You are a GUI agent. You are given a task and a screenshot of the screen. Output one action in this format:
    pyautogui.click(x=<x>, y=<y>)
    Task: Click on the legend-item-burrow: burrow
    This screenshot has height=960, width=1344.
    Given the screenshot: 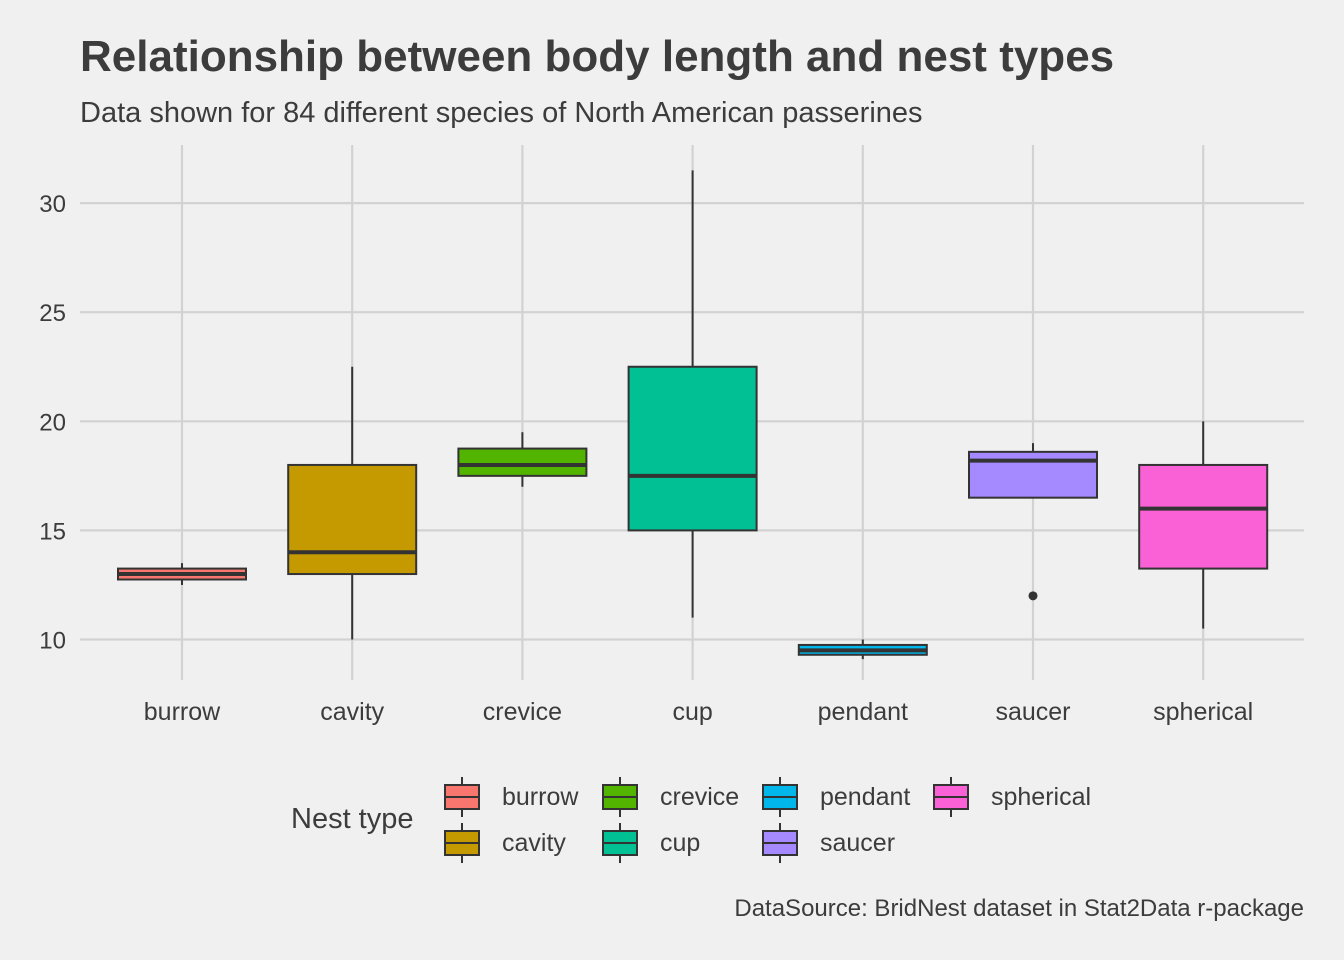 What is the action you would take?
    pyautogui.click(x=511, y=797)
    